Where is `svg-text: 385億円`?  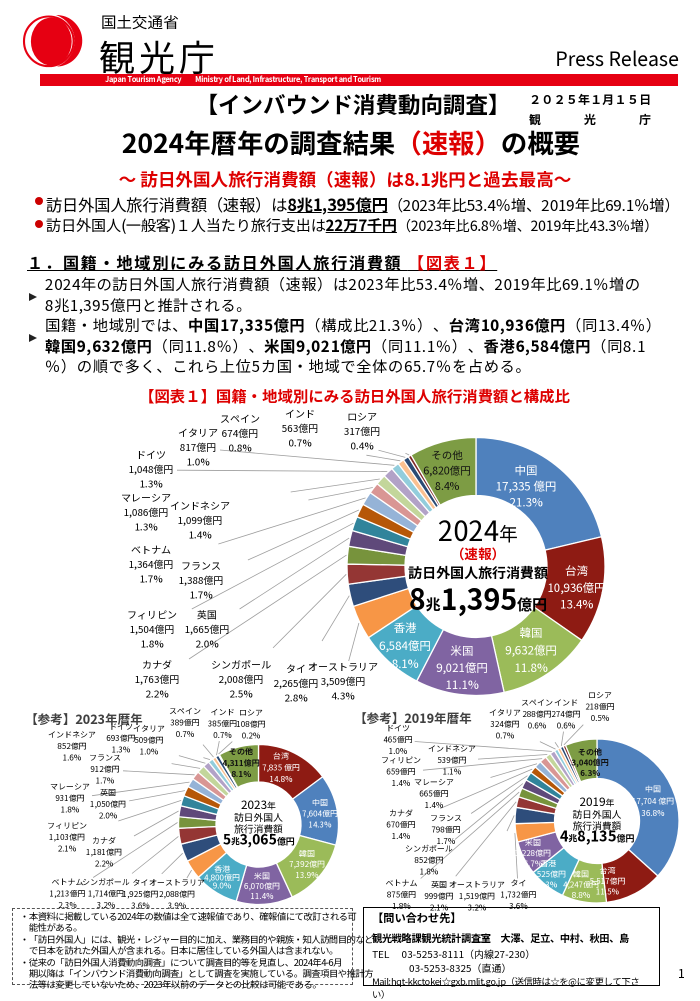 svg-text: 385億円 is located at coordinates (223, 724).